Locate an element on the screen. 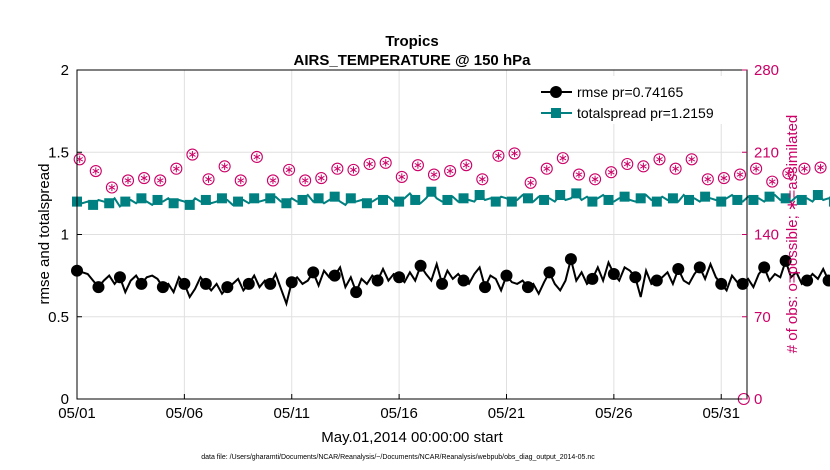  chart-title: Tropics is located at coordinates (411, 41).